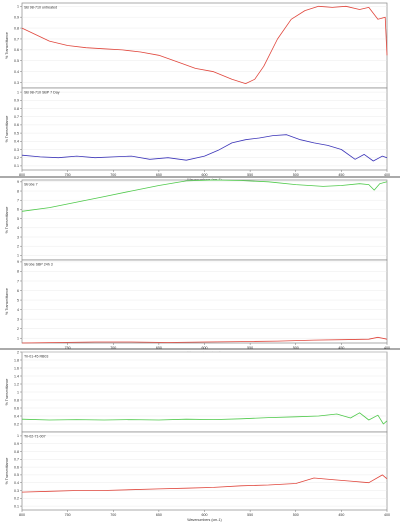  Describe the element at coordinates (40, 8) in the screenshot. I see `panel-title: SB 98-710 untreated` at that location.